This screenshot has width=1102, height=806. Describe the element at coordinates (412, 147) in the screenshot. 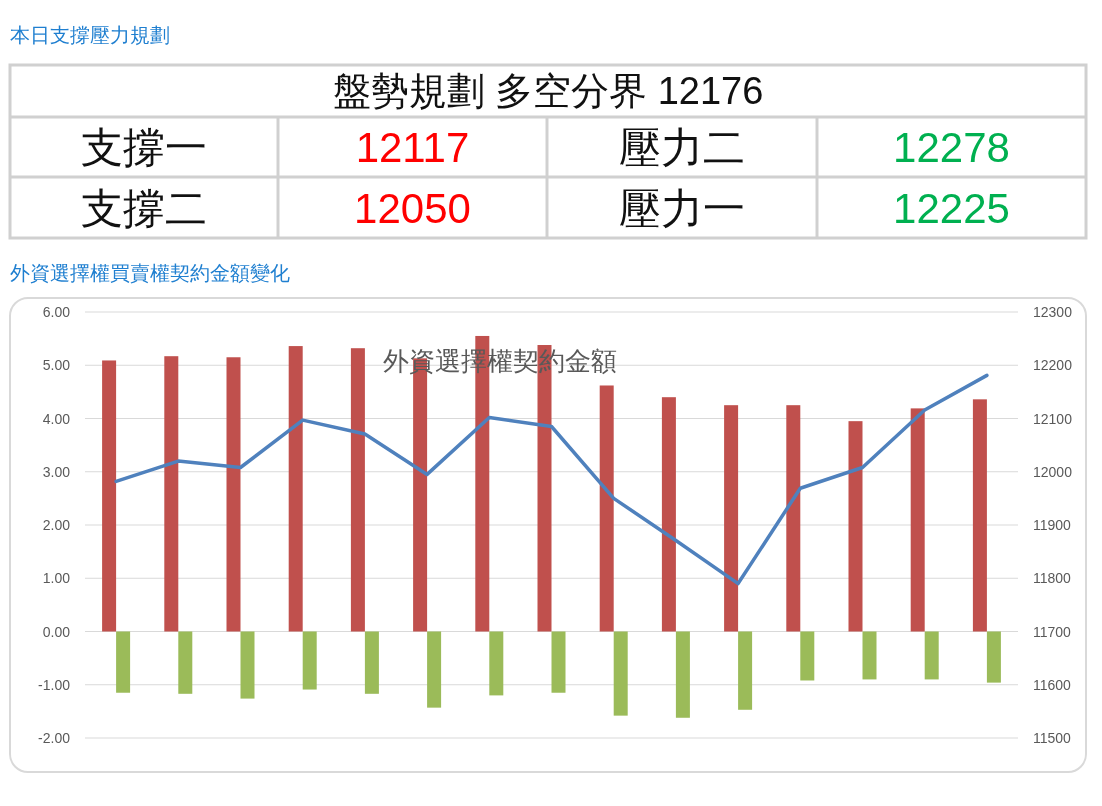

I see `text: 12117` at that location.